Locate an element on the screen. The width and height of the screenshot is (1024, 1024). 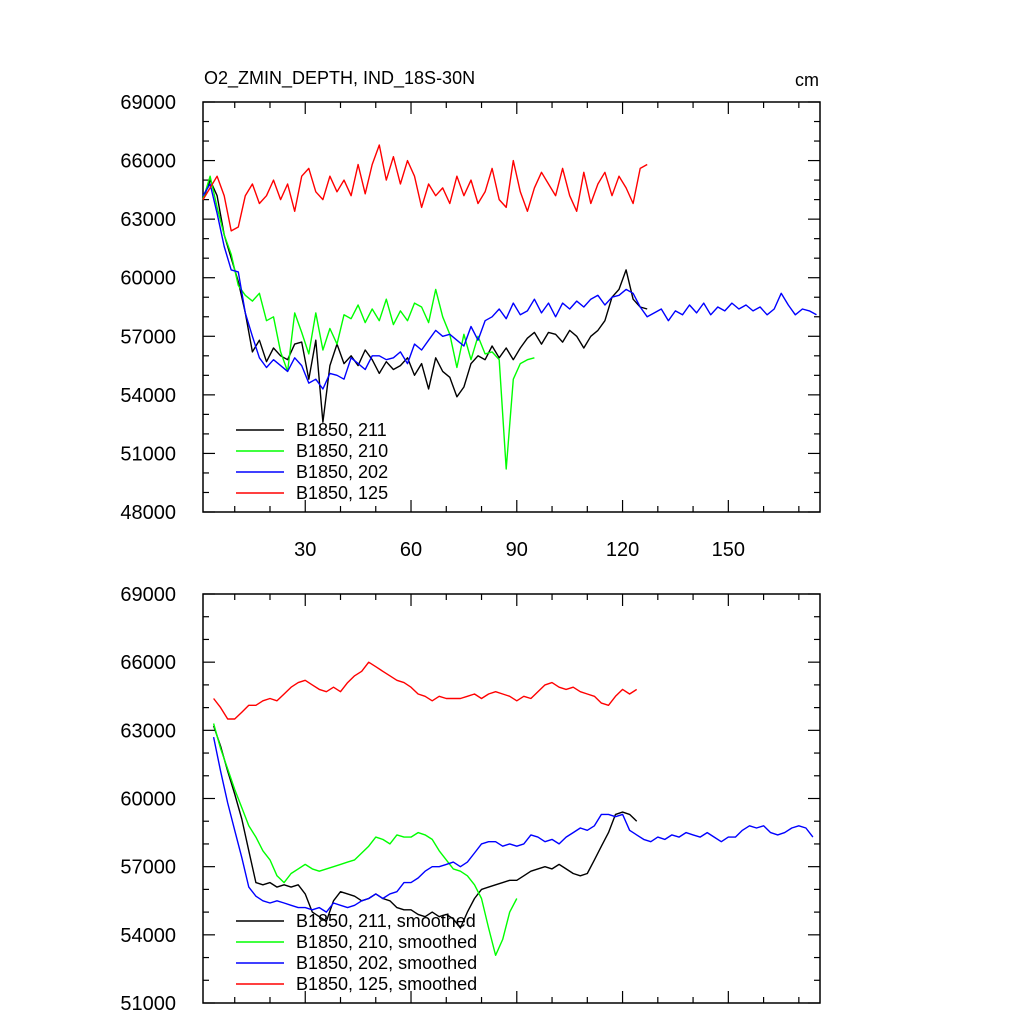
legend-label: B1850, 125, smoothed is located at coordinates (386, 984).